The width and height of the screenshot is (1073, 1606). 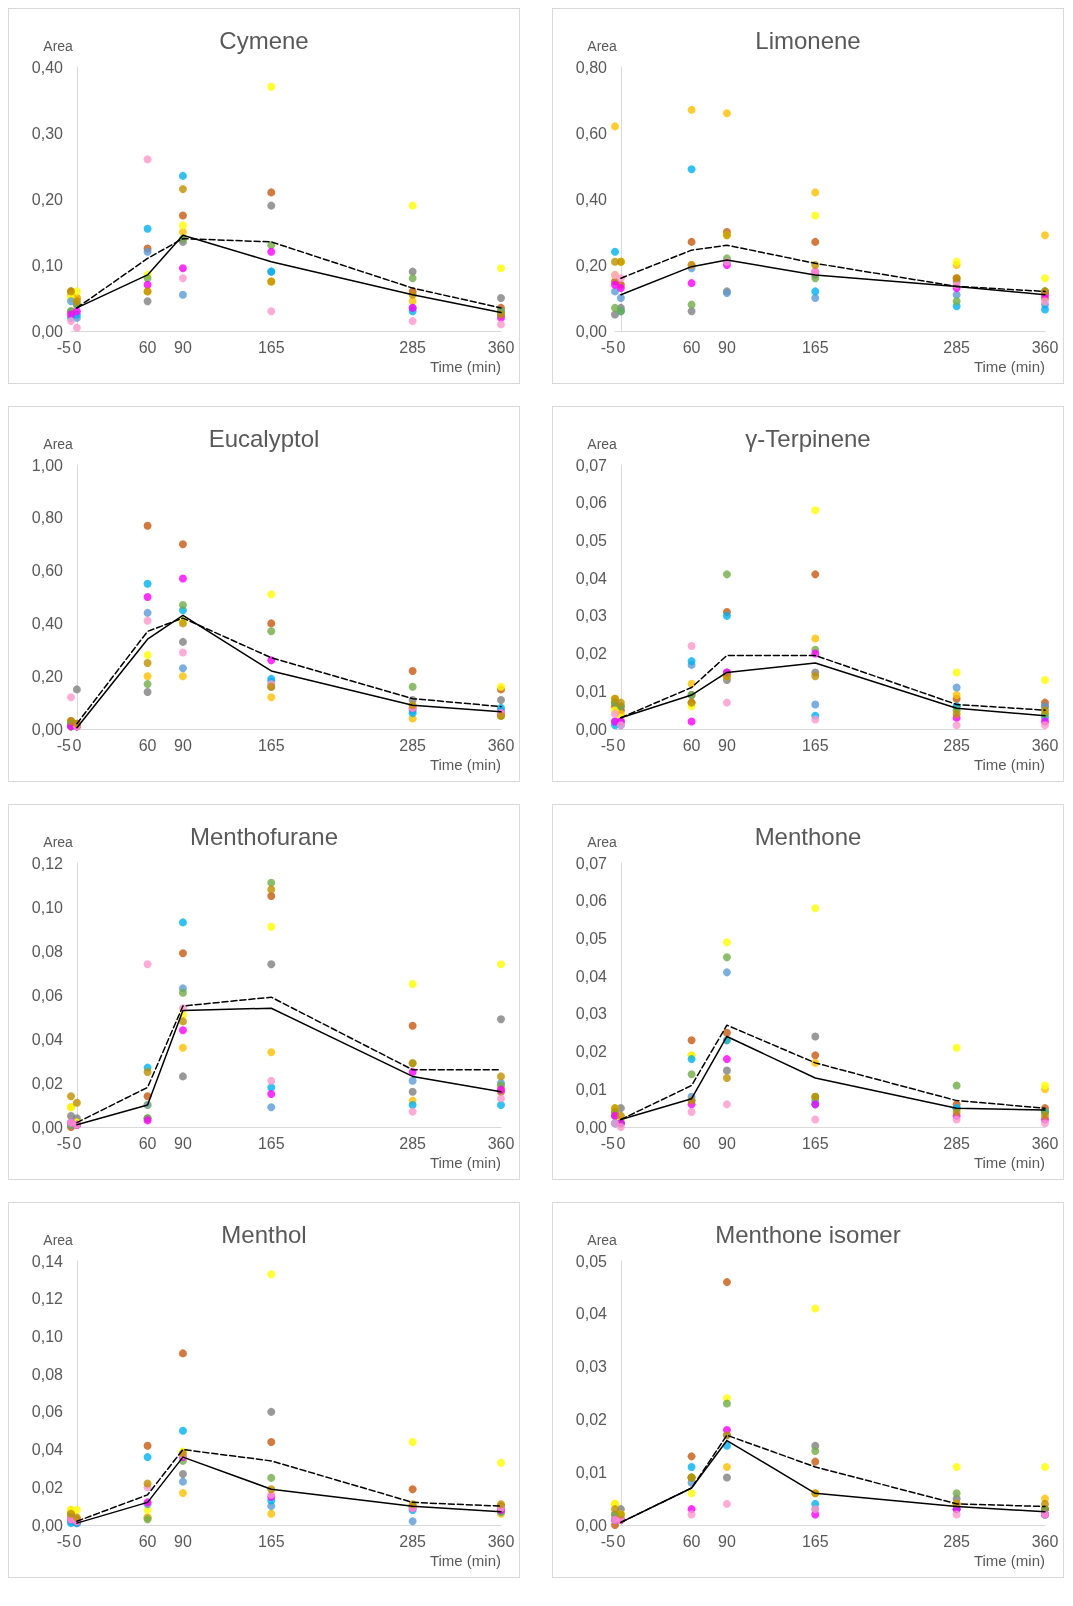 What do you see at coordinates (808, 1234) in the screenshot?
I see `chart-title: Menthone isomer` at bounding box center [808, 1234].